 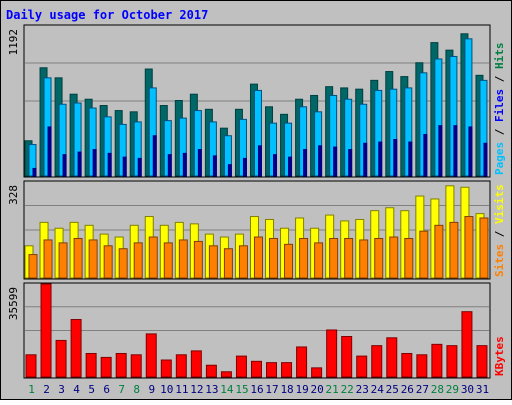 I want to click on top-legend: Pages / Files / Hits, so click(x=499, y=109).